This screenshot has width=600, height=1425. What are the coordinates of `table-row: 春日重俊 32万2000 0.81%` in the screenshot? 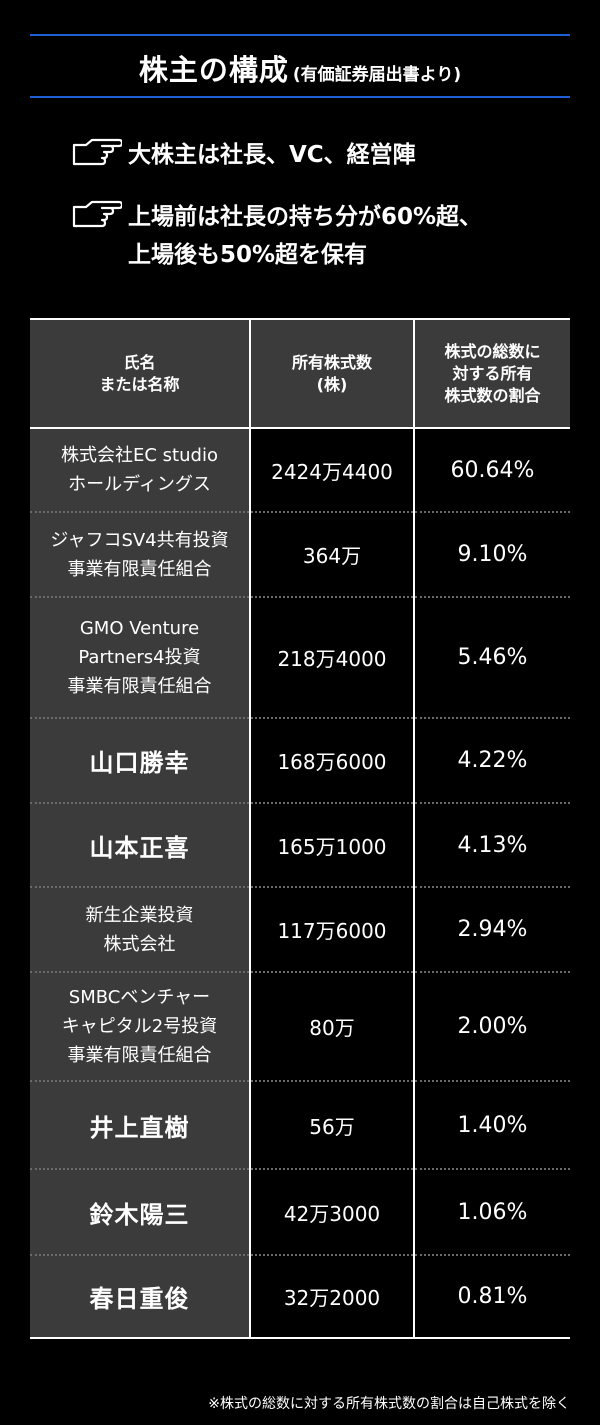 It's located at (300, 1296).